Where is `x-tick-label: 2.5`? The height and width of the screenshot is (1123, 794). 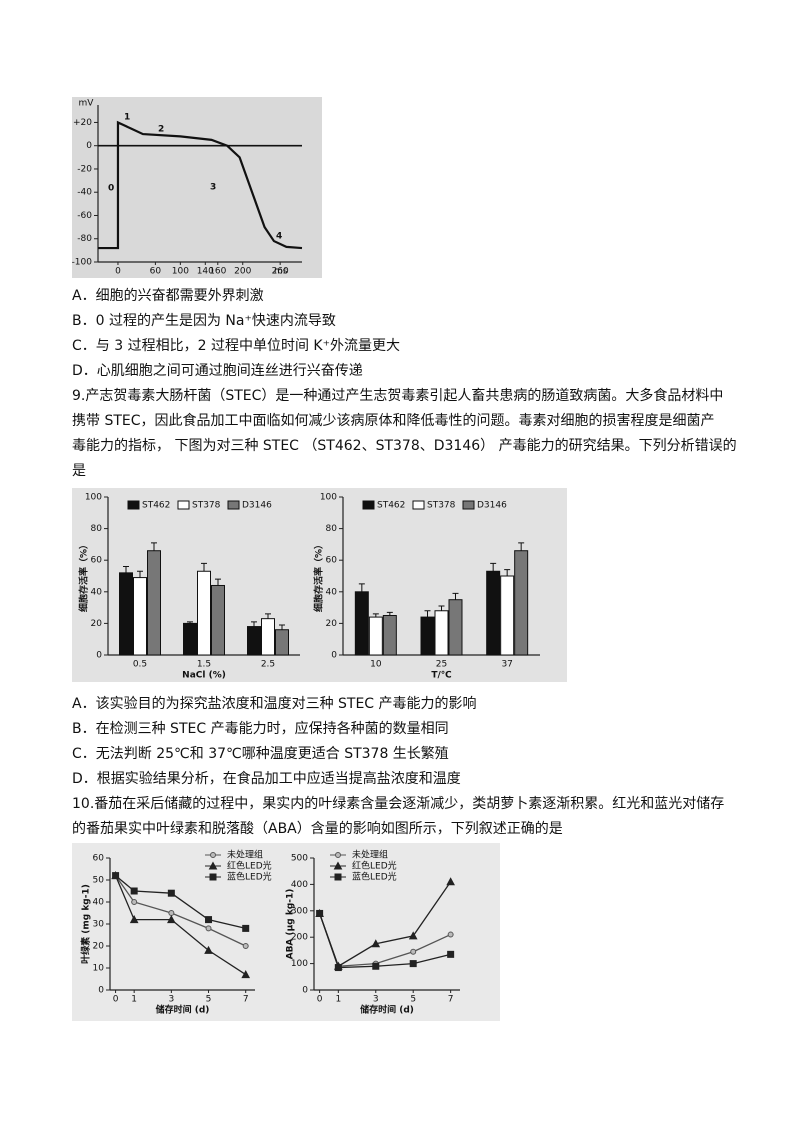 x-tick-label: 2.5 is located at coordinates (268, 665).